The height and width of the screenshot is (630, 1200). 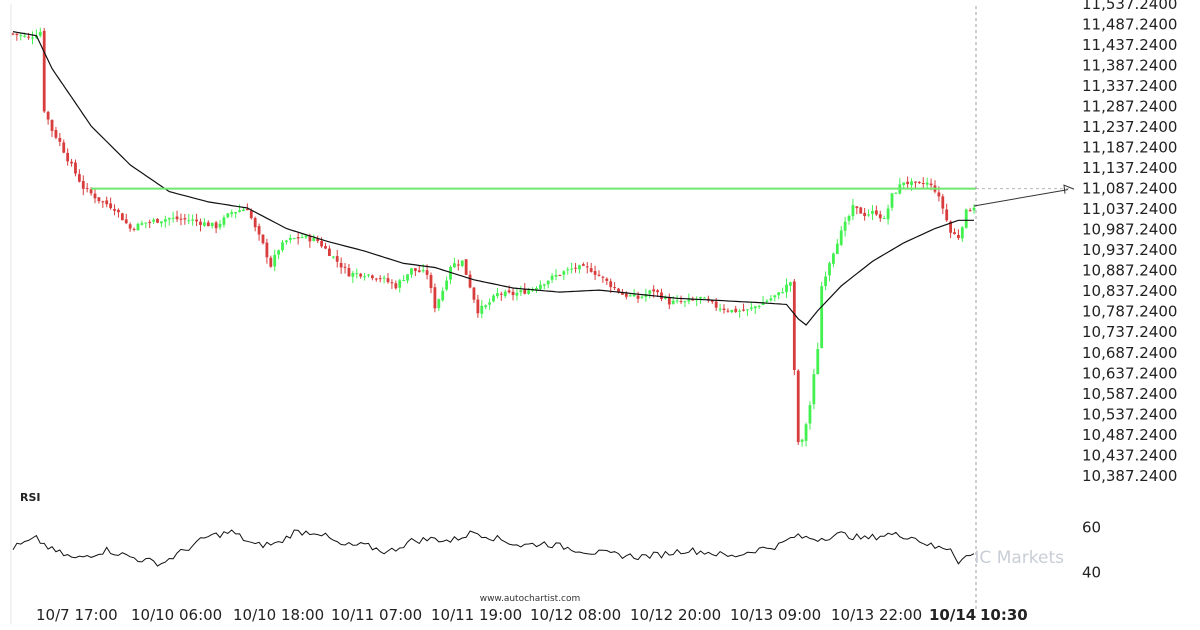 I want to click on y-tick-label: 11,487.2400, so click(x=1129, y=25).